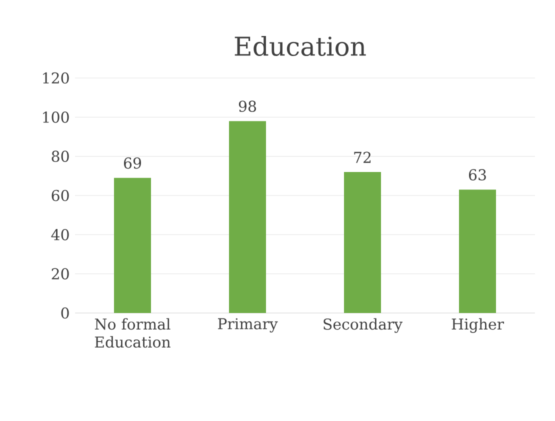  What do you see at coordinates (477, 174) in the screenshot?
I see `data-label: 63` at bounding box center [477, 174].